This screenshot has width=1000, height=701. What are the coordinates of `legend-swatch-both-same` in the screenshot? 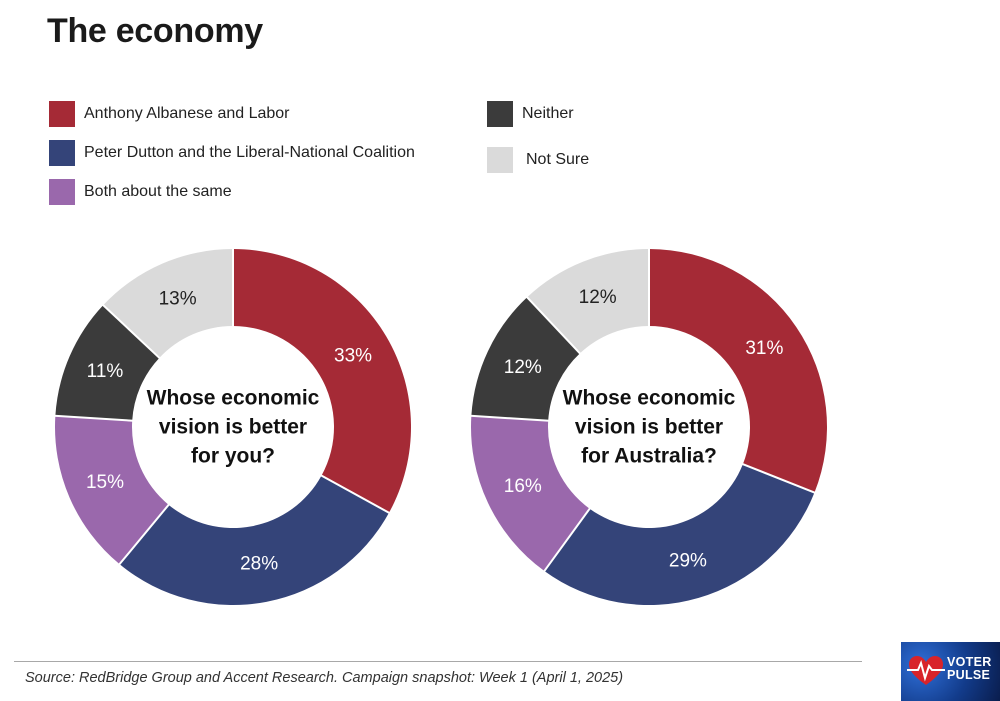 It's located at (62, 192).